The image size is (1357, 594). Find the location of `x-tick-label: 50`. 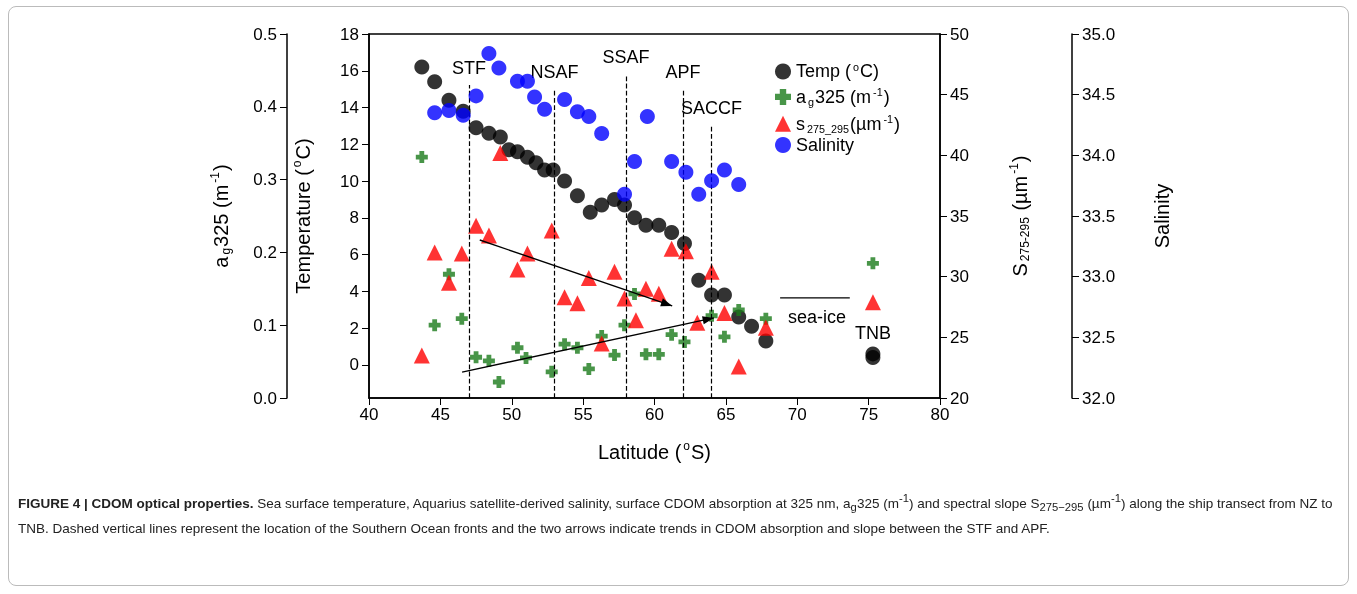

x-tick-label: 50 is located at coordinates (512, 414).